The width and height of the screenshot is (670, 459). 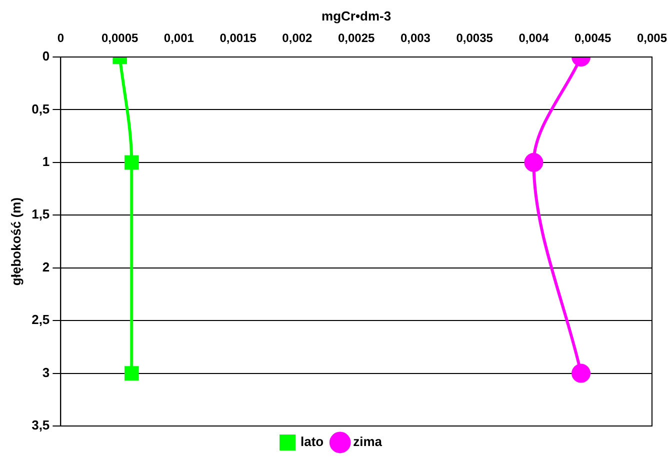 I want to click on y-tick-label: 0,5, so click(x=41, y=108).